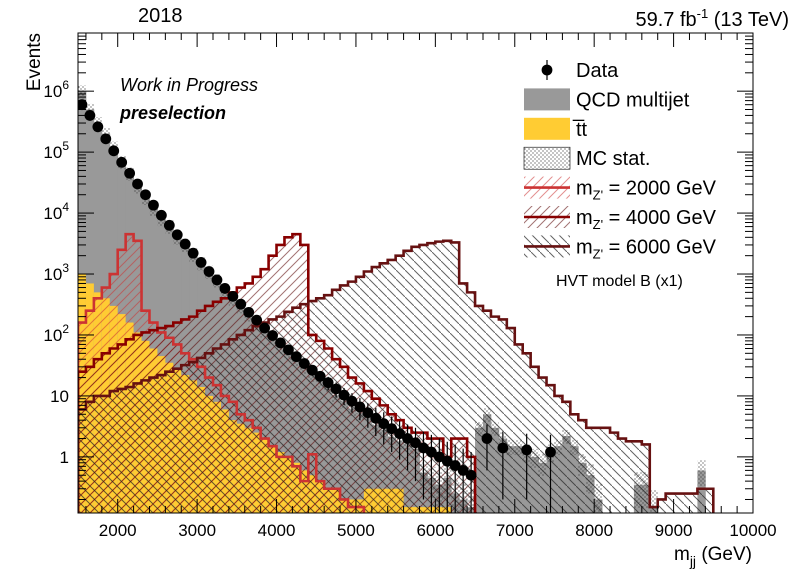 The image size is (796, 572). I want to click on legend-data-marker, so click(547, 70).